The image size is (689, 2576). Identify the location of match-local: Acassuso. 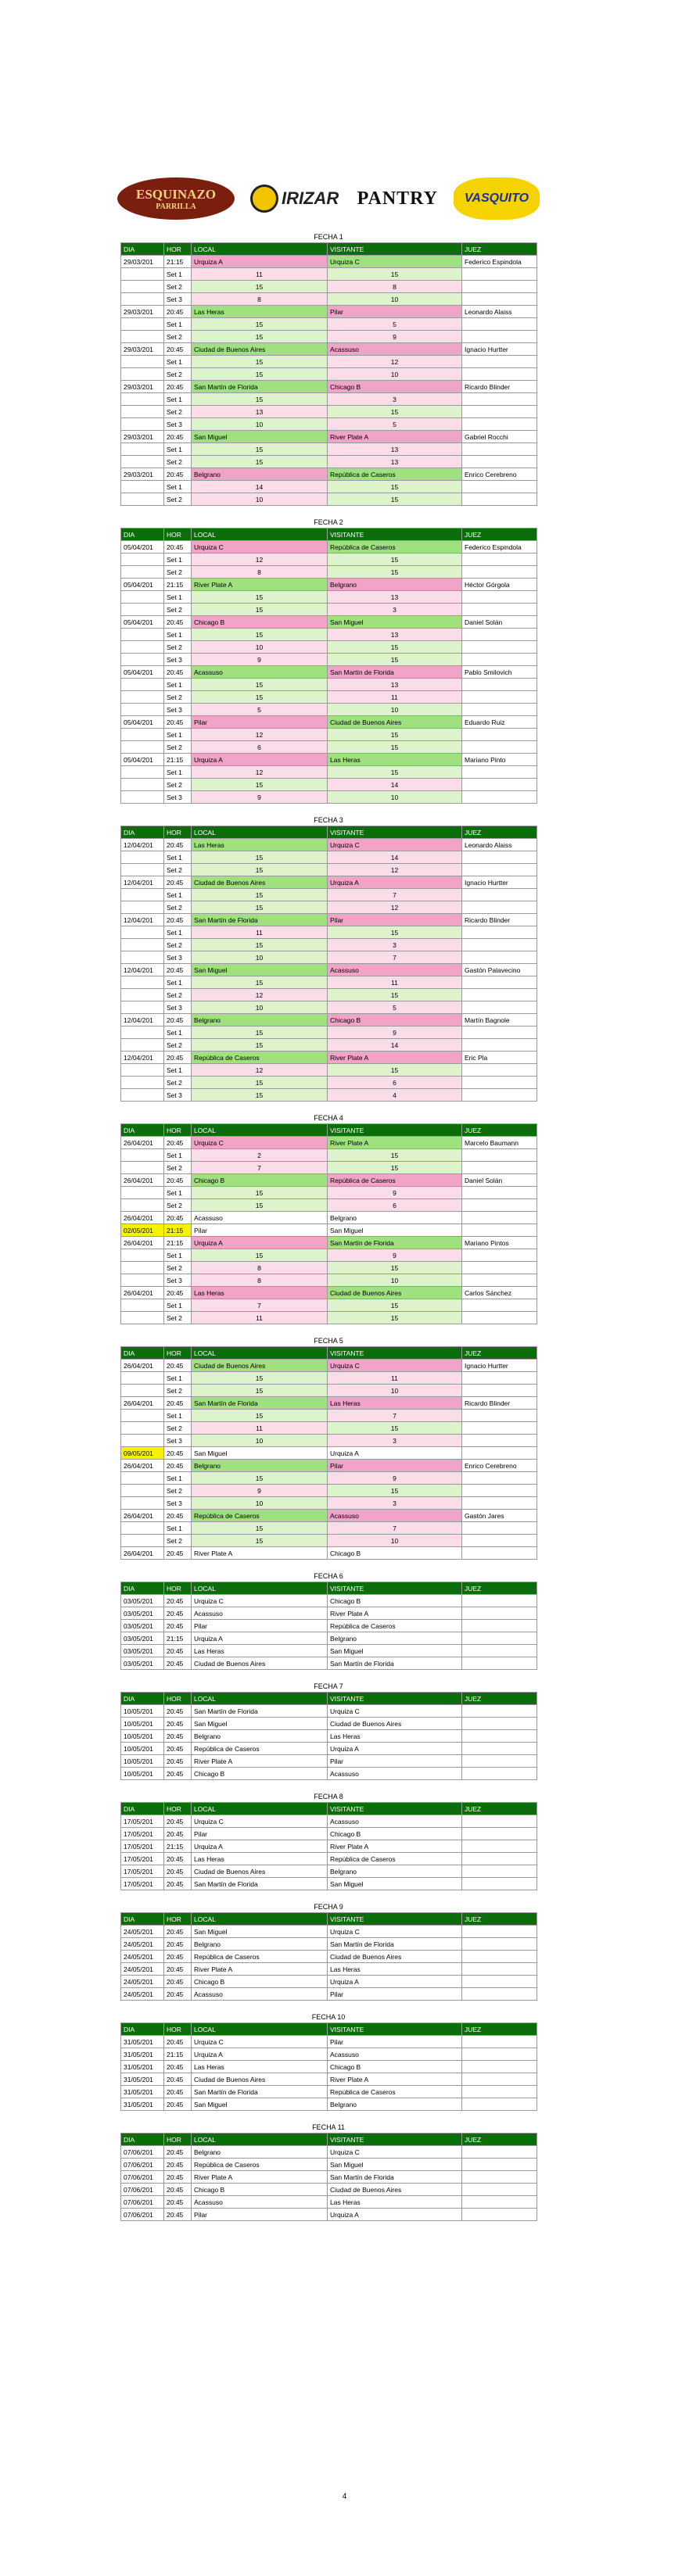
(260, 1217).